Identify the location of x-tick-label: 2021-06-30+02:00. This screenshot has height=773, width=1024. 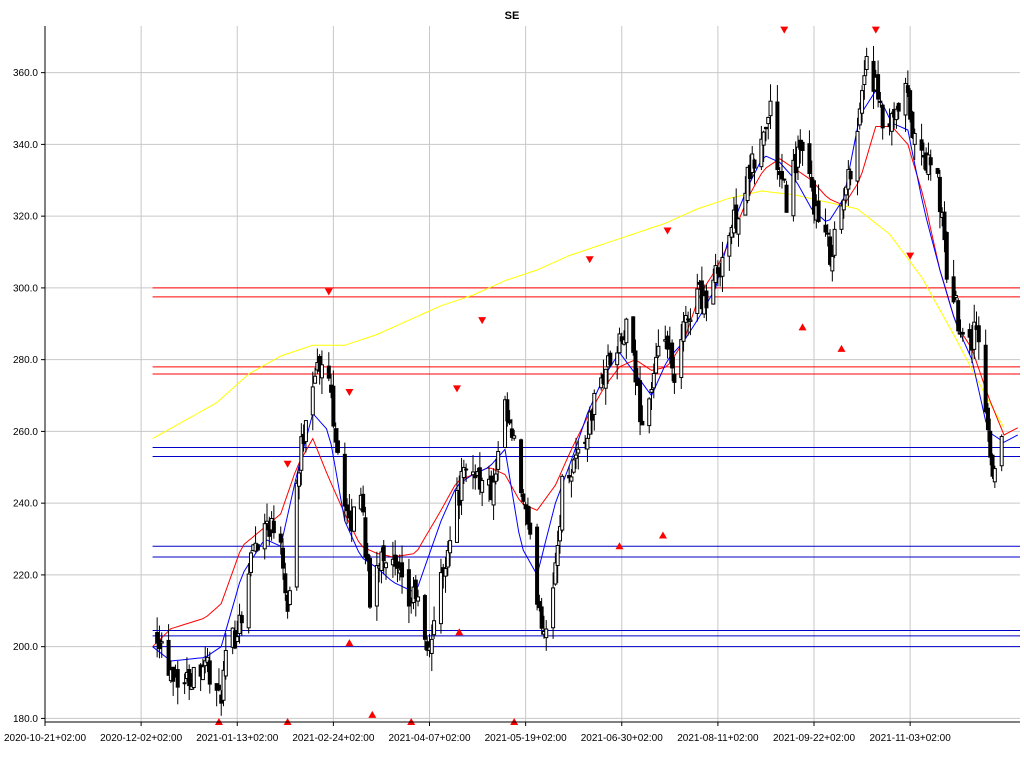
(622, 738).